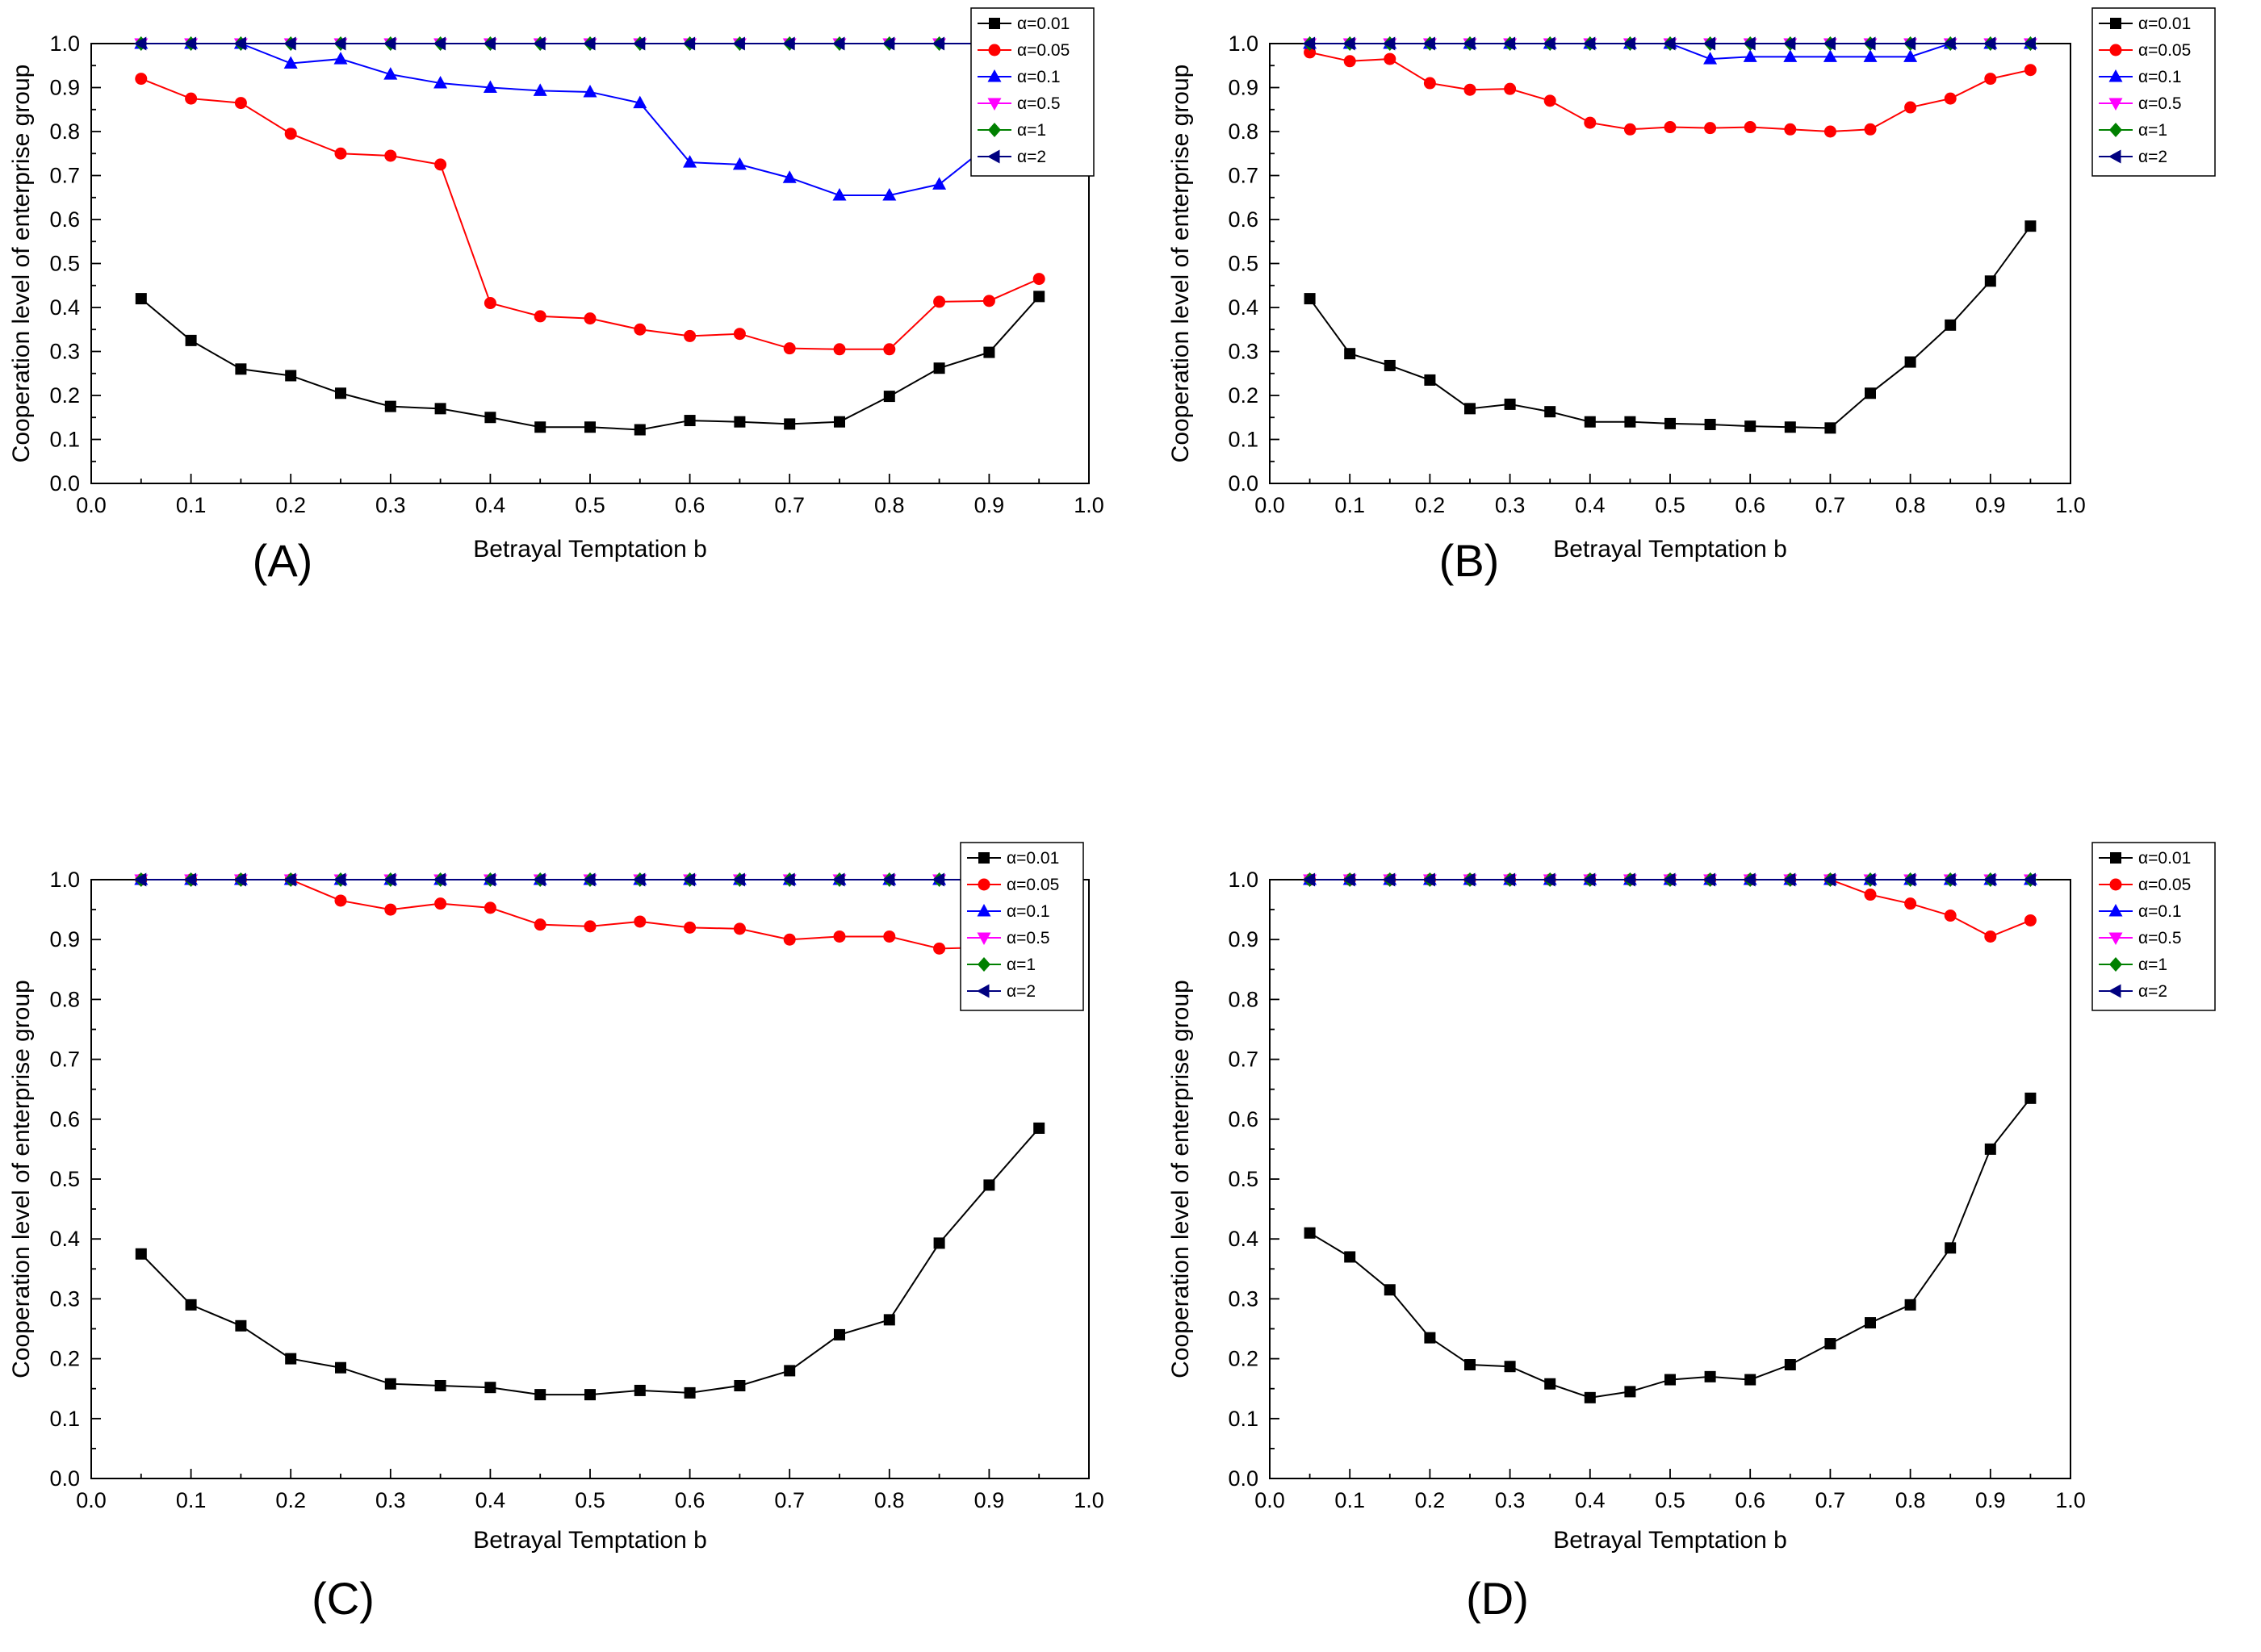 This screenshot has height=1652, width=2261. I want to click on triangle-down-marker, so click(994, 104).